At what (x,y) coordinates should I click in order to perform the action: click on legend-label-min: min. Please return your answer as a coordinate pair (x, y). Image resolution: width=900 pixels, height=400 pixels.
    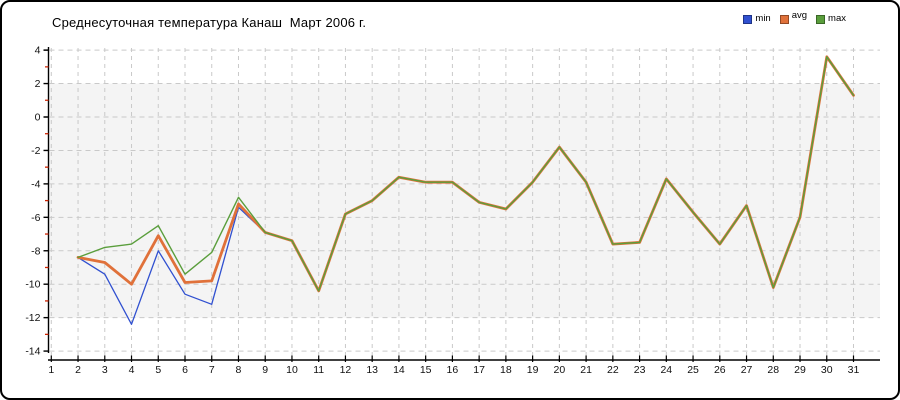
    Looking at the image, I should click on (763, 18).